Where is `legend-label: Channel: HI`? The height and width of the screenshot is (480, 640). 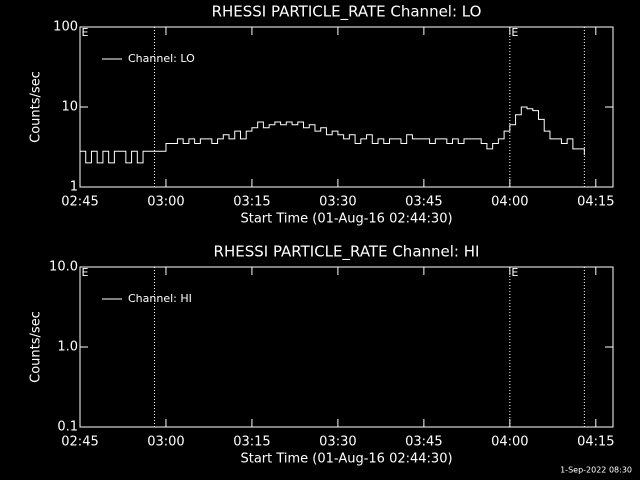
legend-label: Channel: HI is located at coordinates (160, 298).